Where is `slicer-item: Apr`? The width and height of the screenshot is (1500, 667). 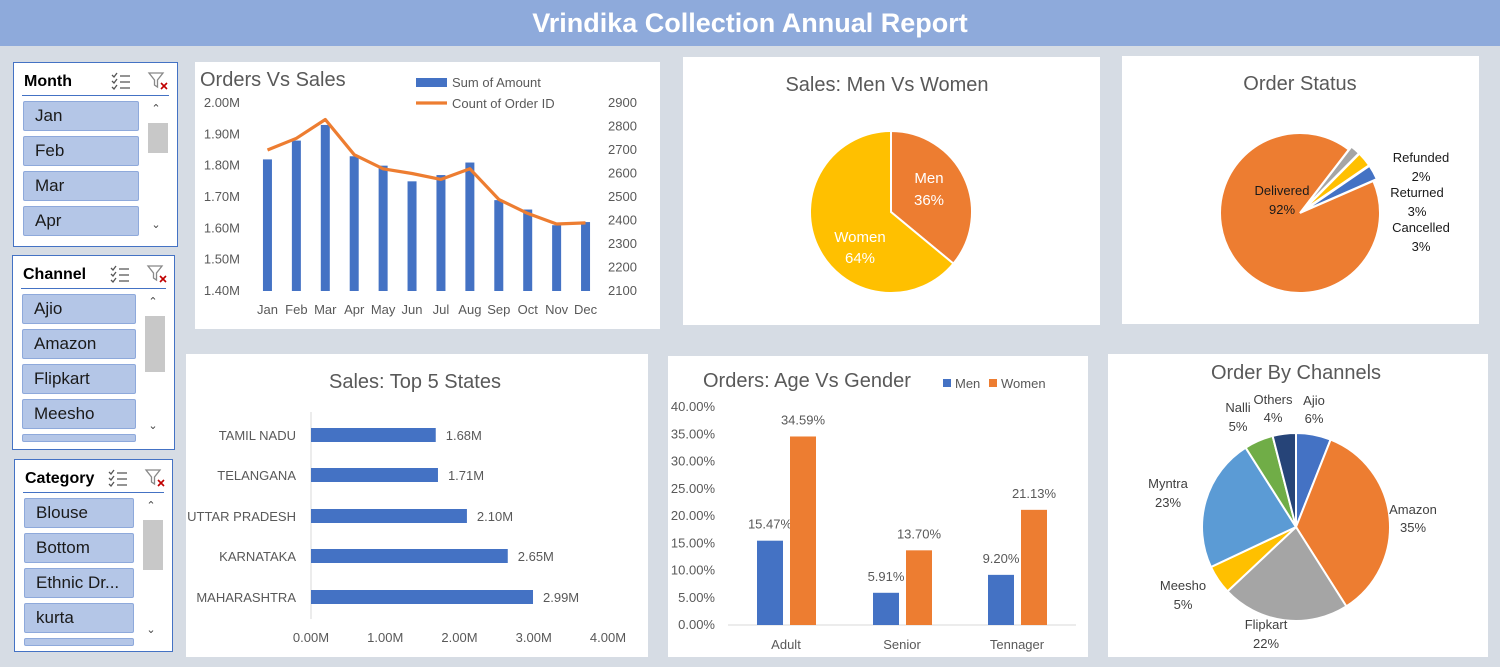
slicer-item: Apr is located at coordinates (81, 221).